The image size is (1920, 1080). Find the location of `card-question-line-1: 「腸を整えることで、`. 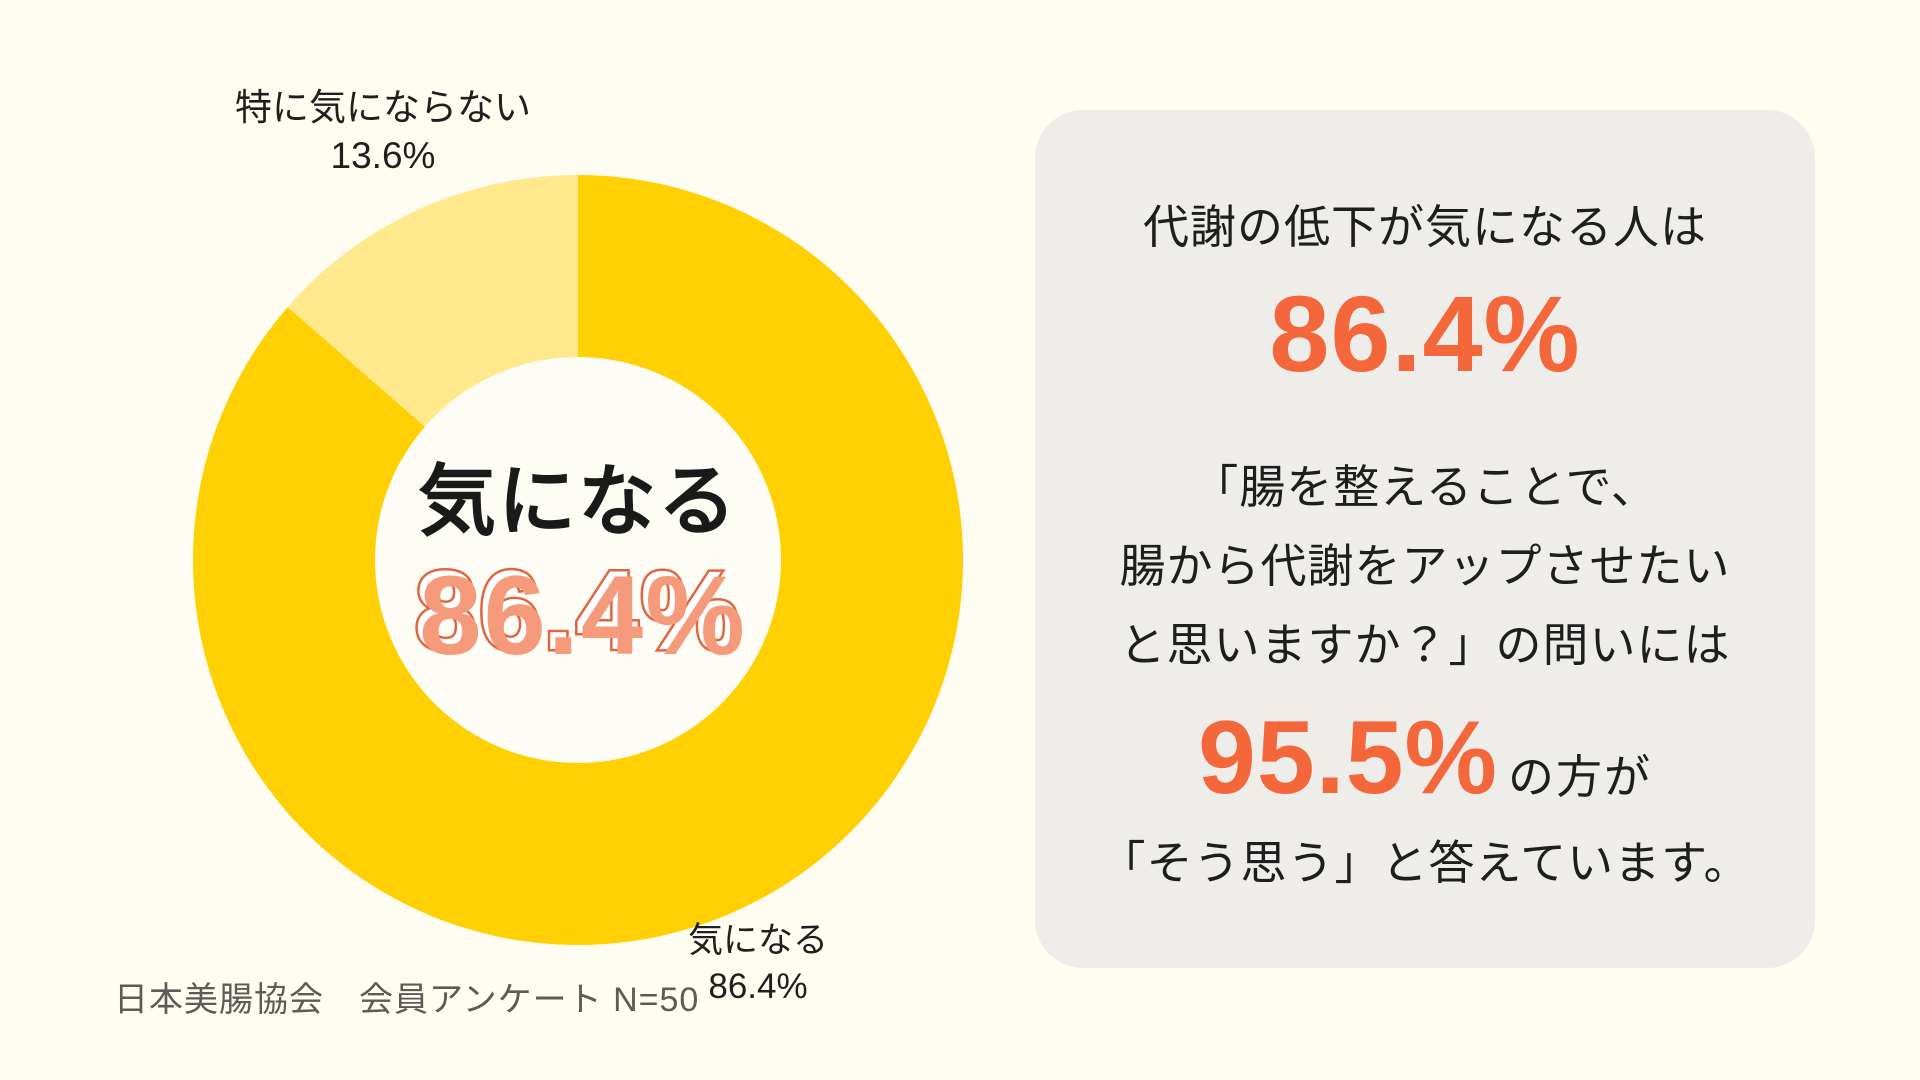

card-question-line-1: 「腸を整えることで、 is located at coordinates (1425, 486).